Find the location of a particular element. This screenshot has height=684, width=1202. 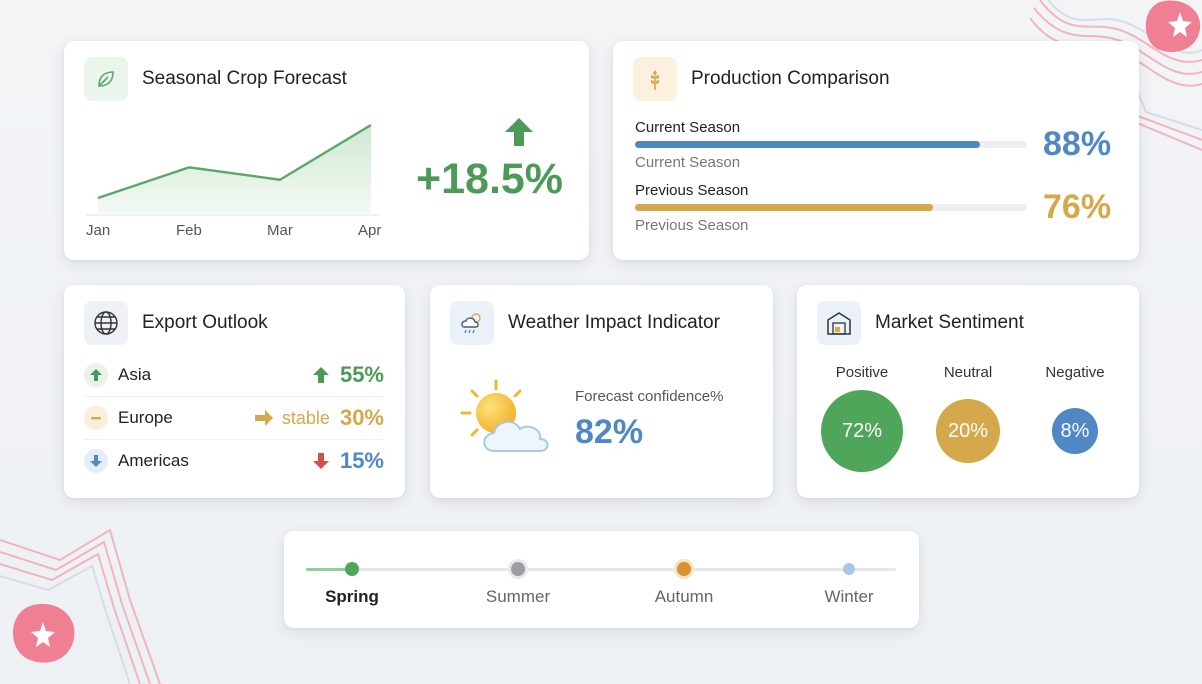

forecast-confidence-value: 82% is located at coordinates (609, 432).